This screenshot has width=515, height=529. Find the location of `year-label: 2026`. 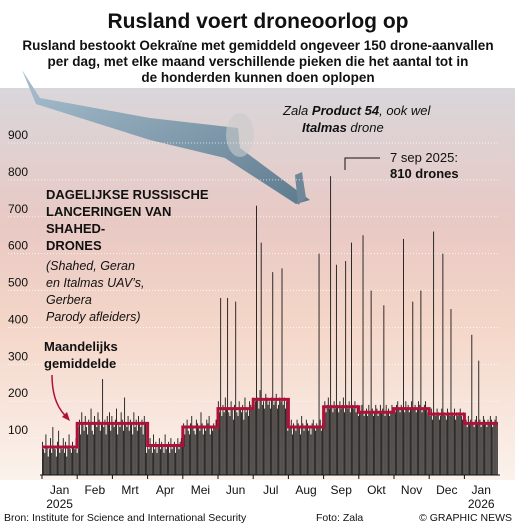

year-label: 2026 is located at coordinates (481, 504).